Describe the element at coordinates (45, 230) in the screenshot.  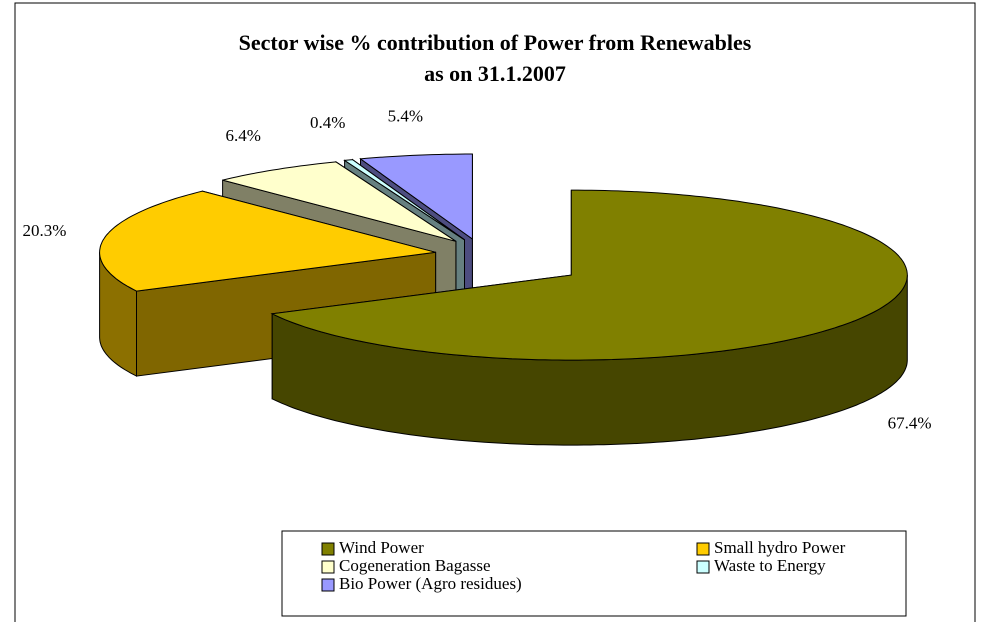
I see `data-label: 20.3%` at that location.